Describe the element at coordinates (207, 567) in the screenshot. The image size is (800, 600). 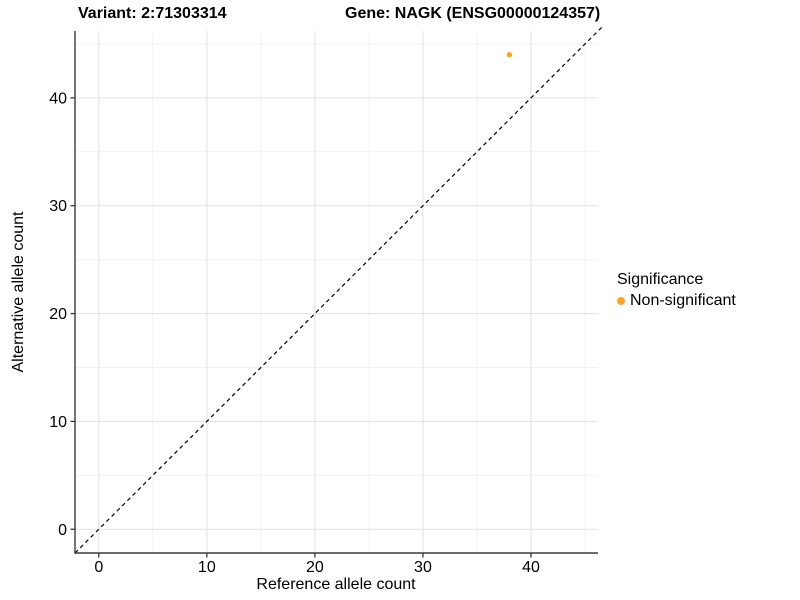
I see `x-tick-label: 10` at that location.